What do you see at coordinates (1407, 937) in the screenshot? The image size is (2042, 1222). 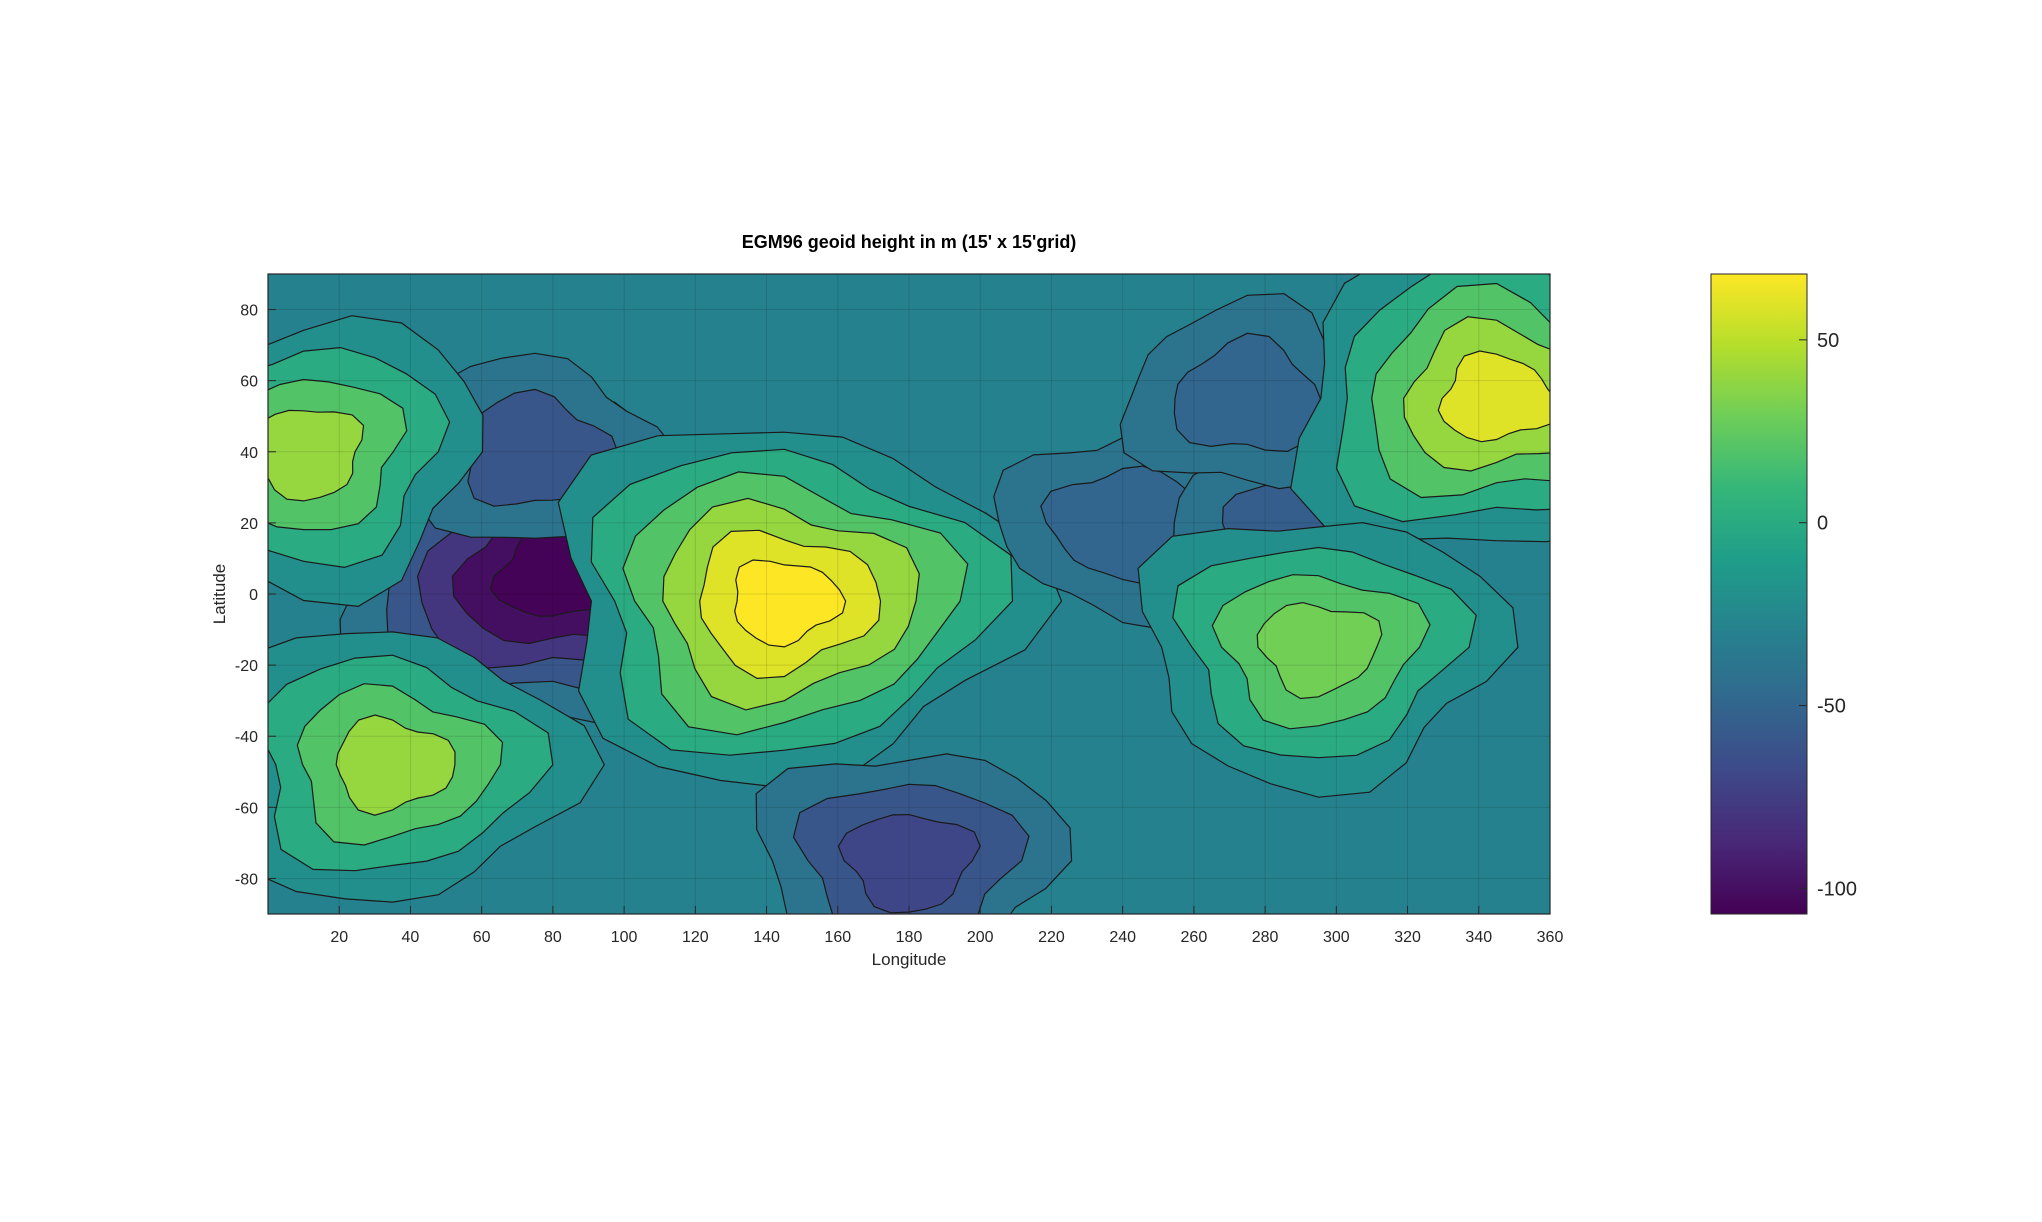 I see `x-tick-label: 320` at bounding box center [1407, 937].